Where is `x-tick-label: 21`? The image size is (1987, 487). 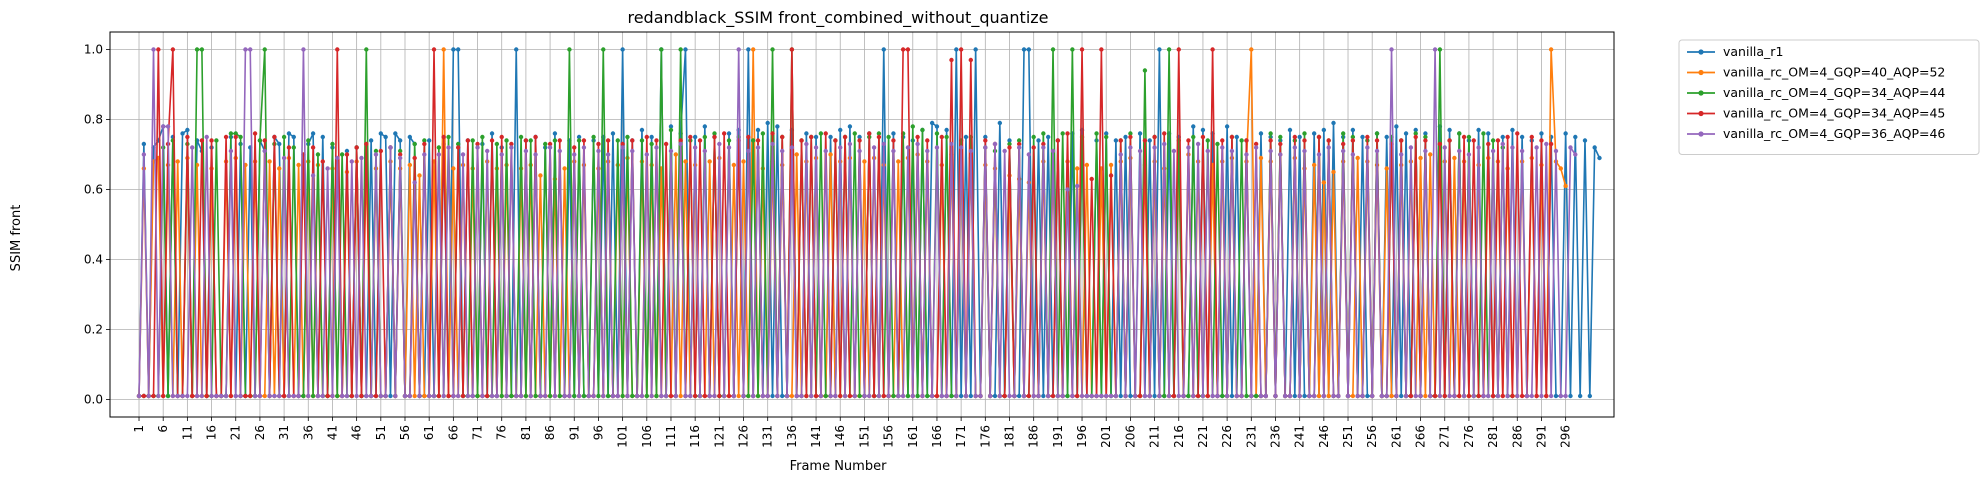
x-tick-label: 21 is located at coordinates (236, 432).